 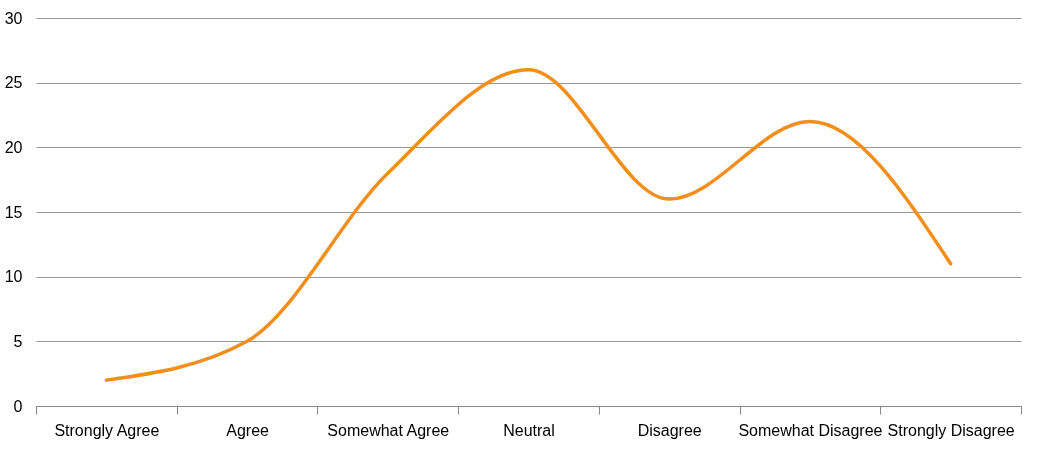 What do you see at coordinates (248, 430) in the screenshot?
I see `x-tick-label: Agree` at bounding box center [248, 430].